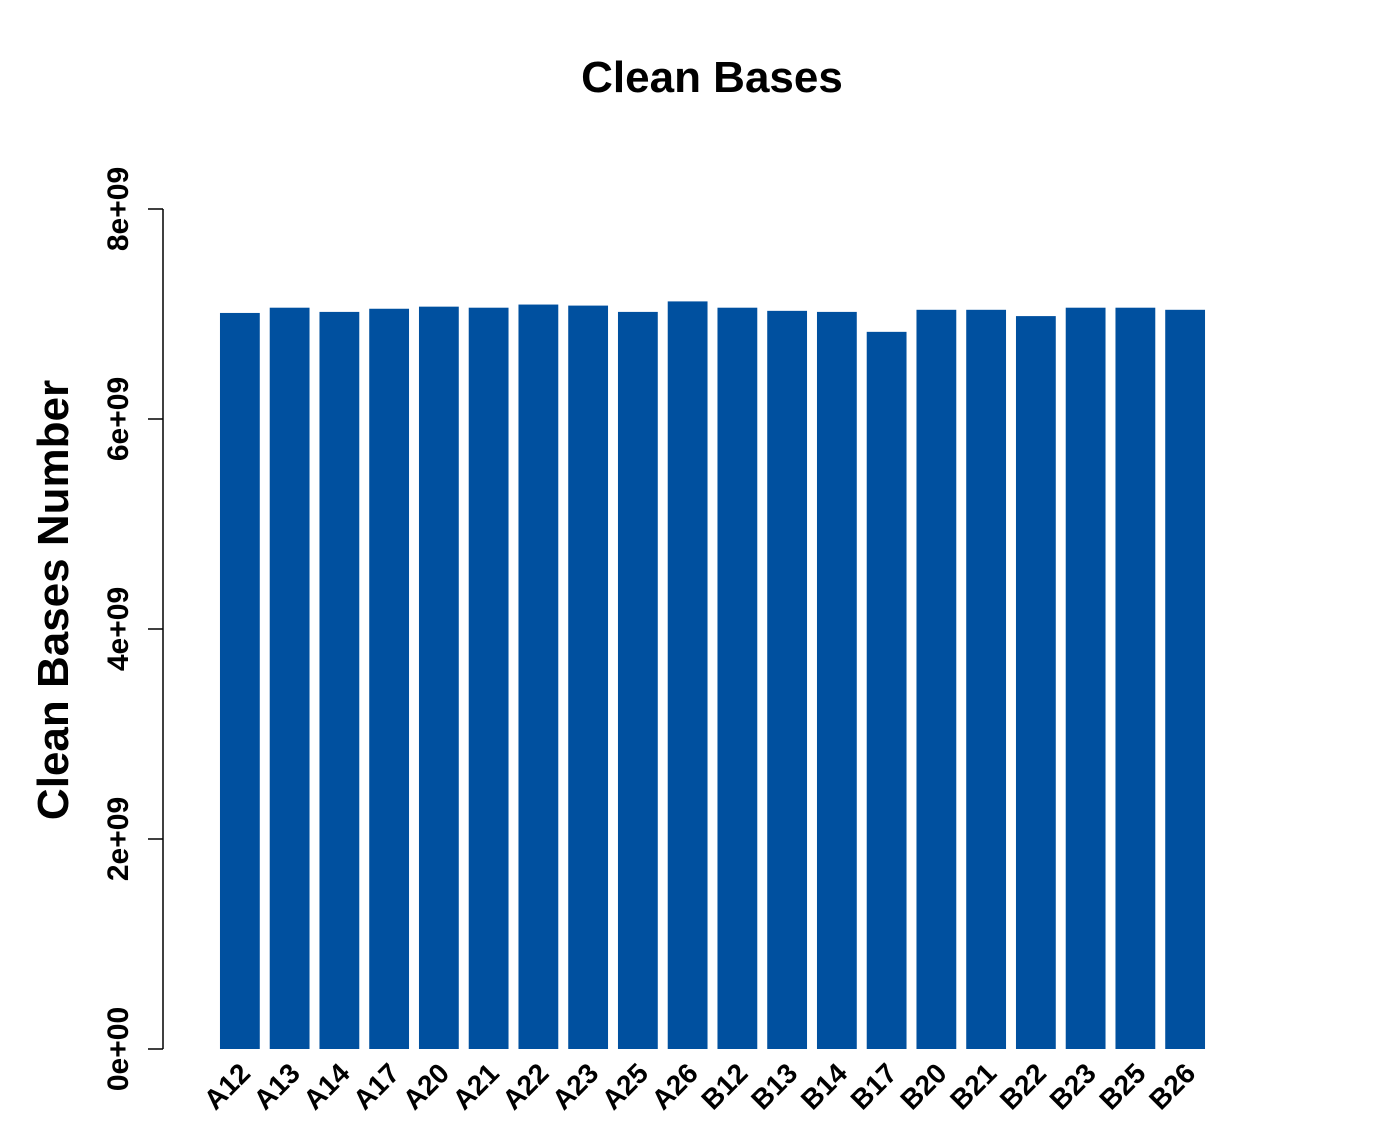  Describe the element at coordinates (973, 1086) in the screenshot. I see `x-tick-label: B21` at that location.